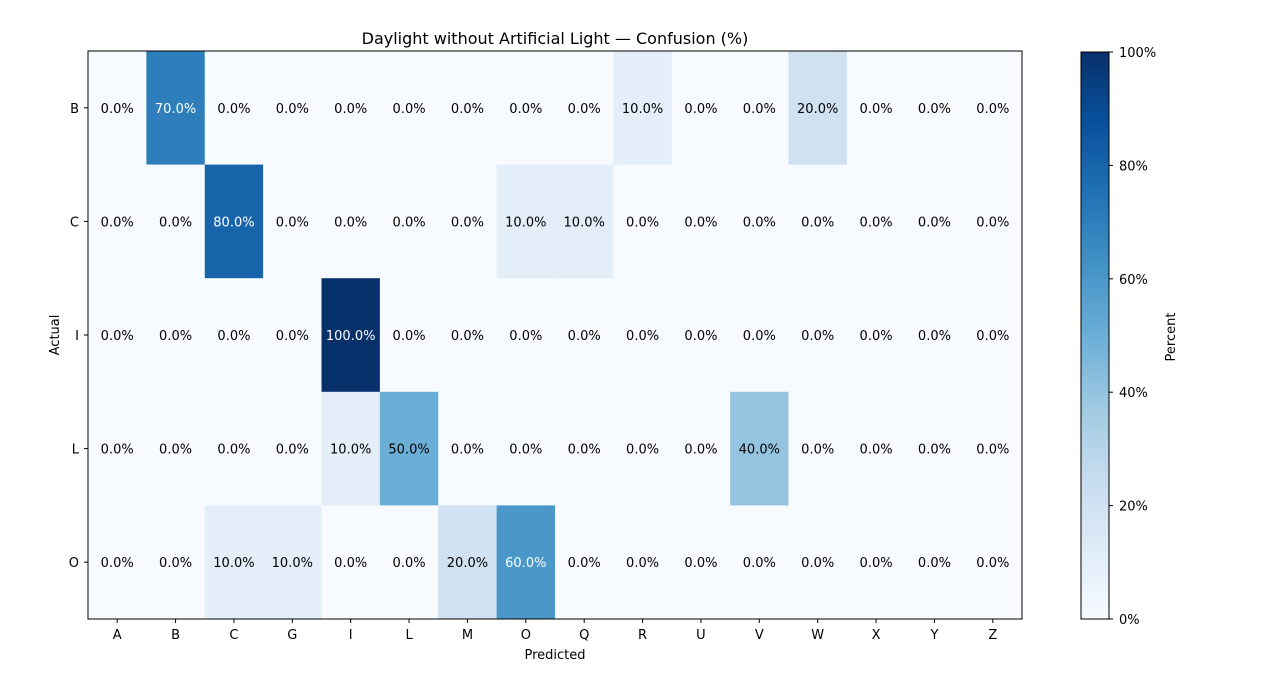  I want to click on y-tick-label: C, so click(74, 222).